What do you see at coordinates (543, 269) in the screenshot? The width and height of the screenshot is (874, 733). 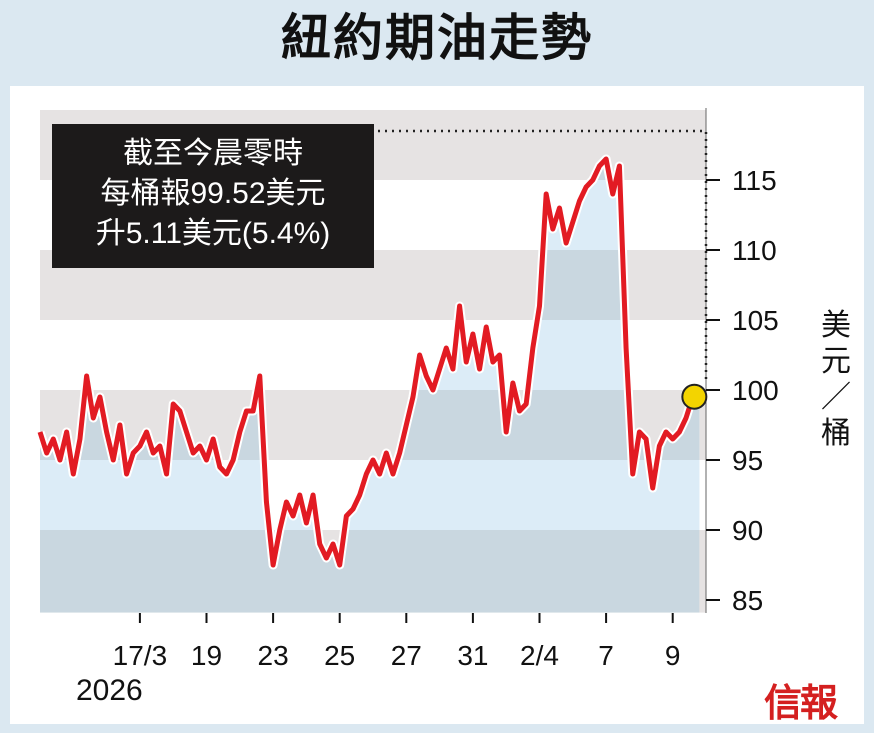 I see `leader-line` at bounding box center [543, 269].